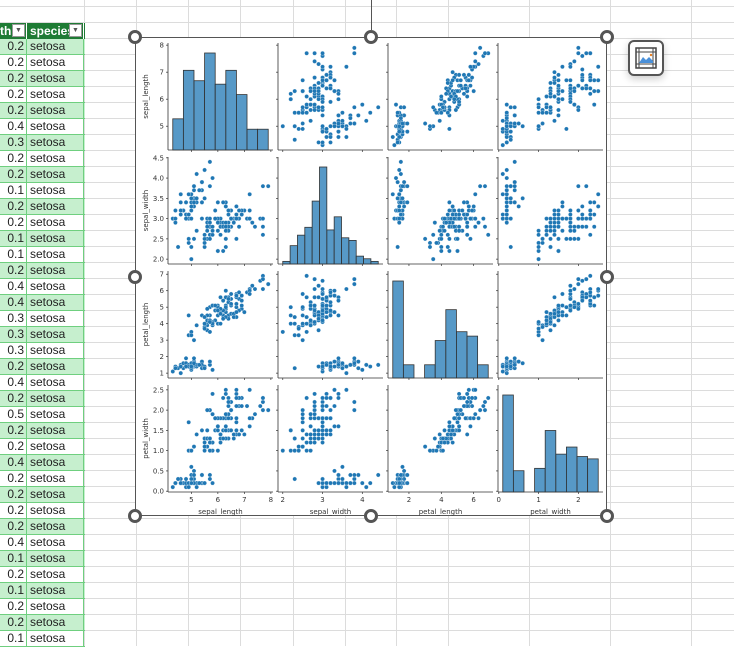 Image resolution: width=734 pixels, height=647 pixels. What do you see at coordinates (55, 31) in the screenshot?
I see `column-header-species: species ▼` at bounding box center [55, 31].